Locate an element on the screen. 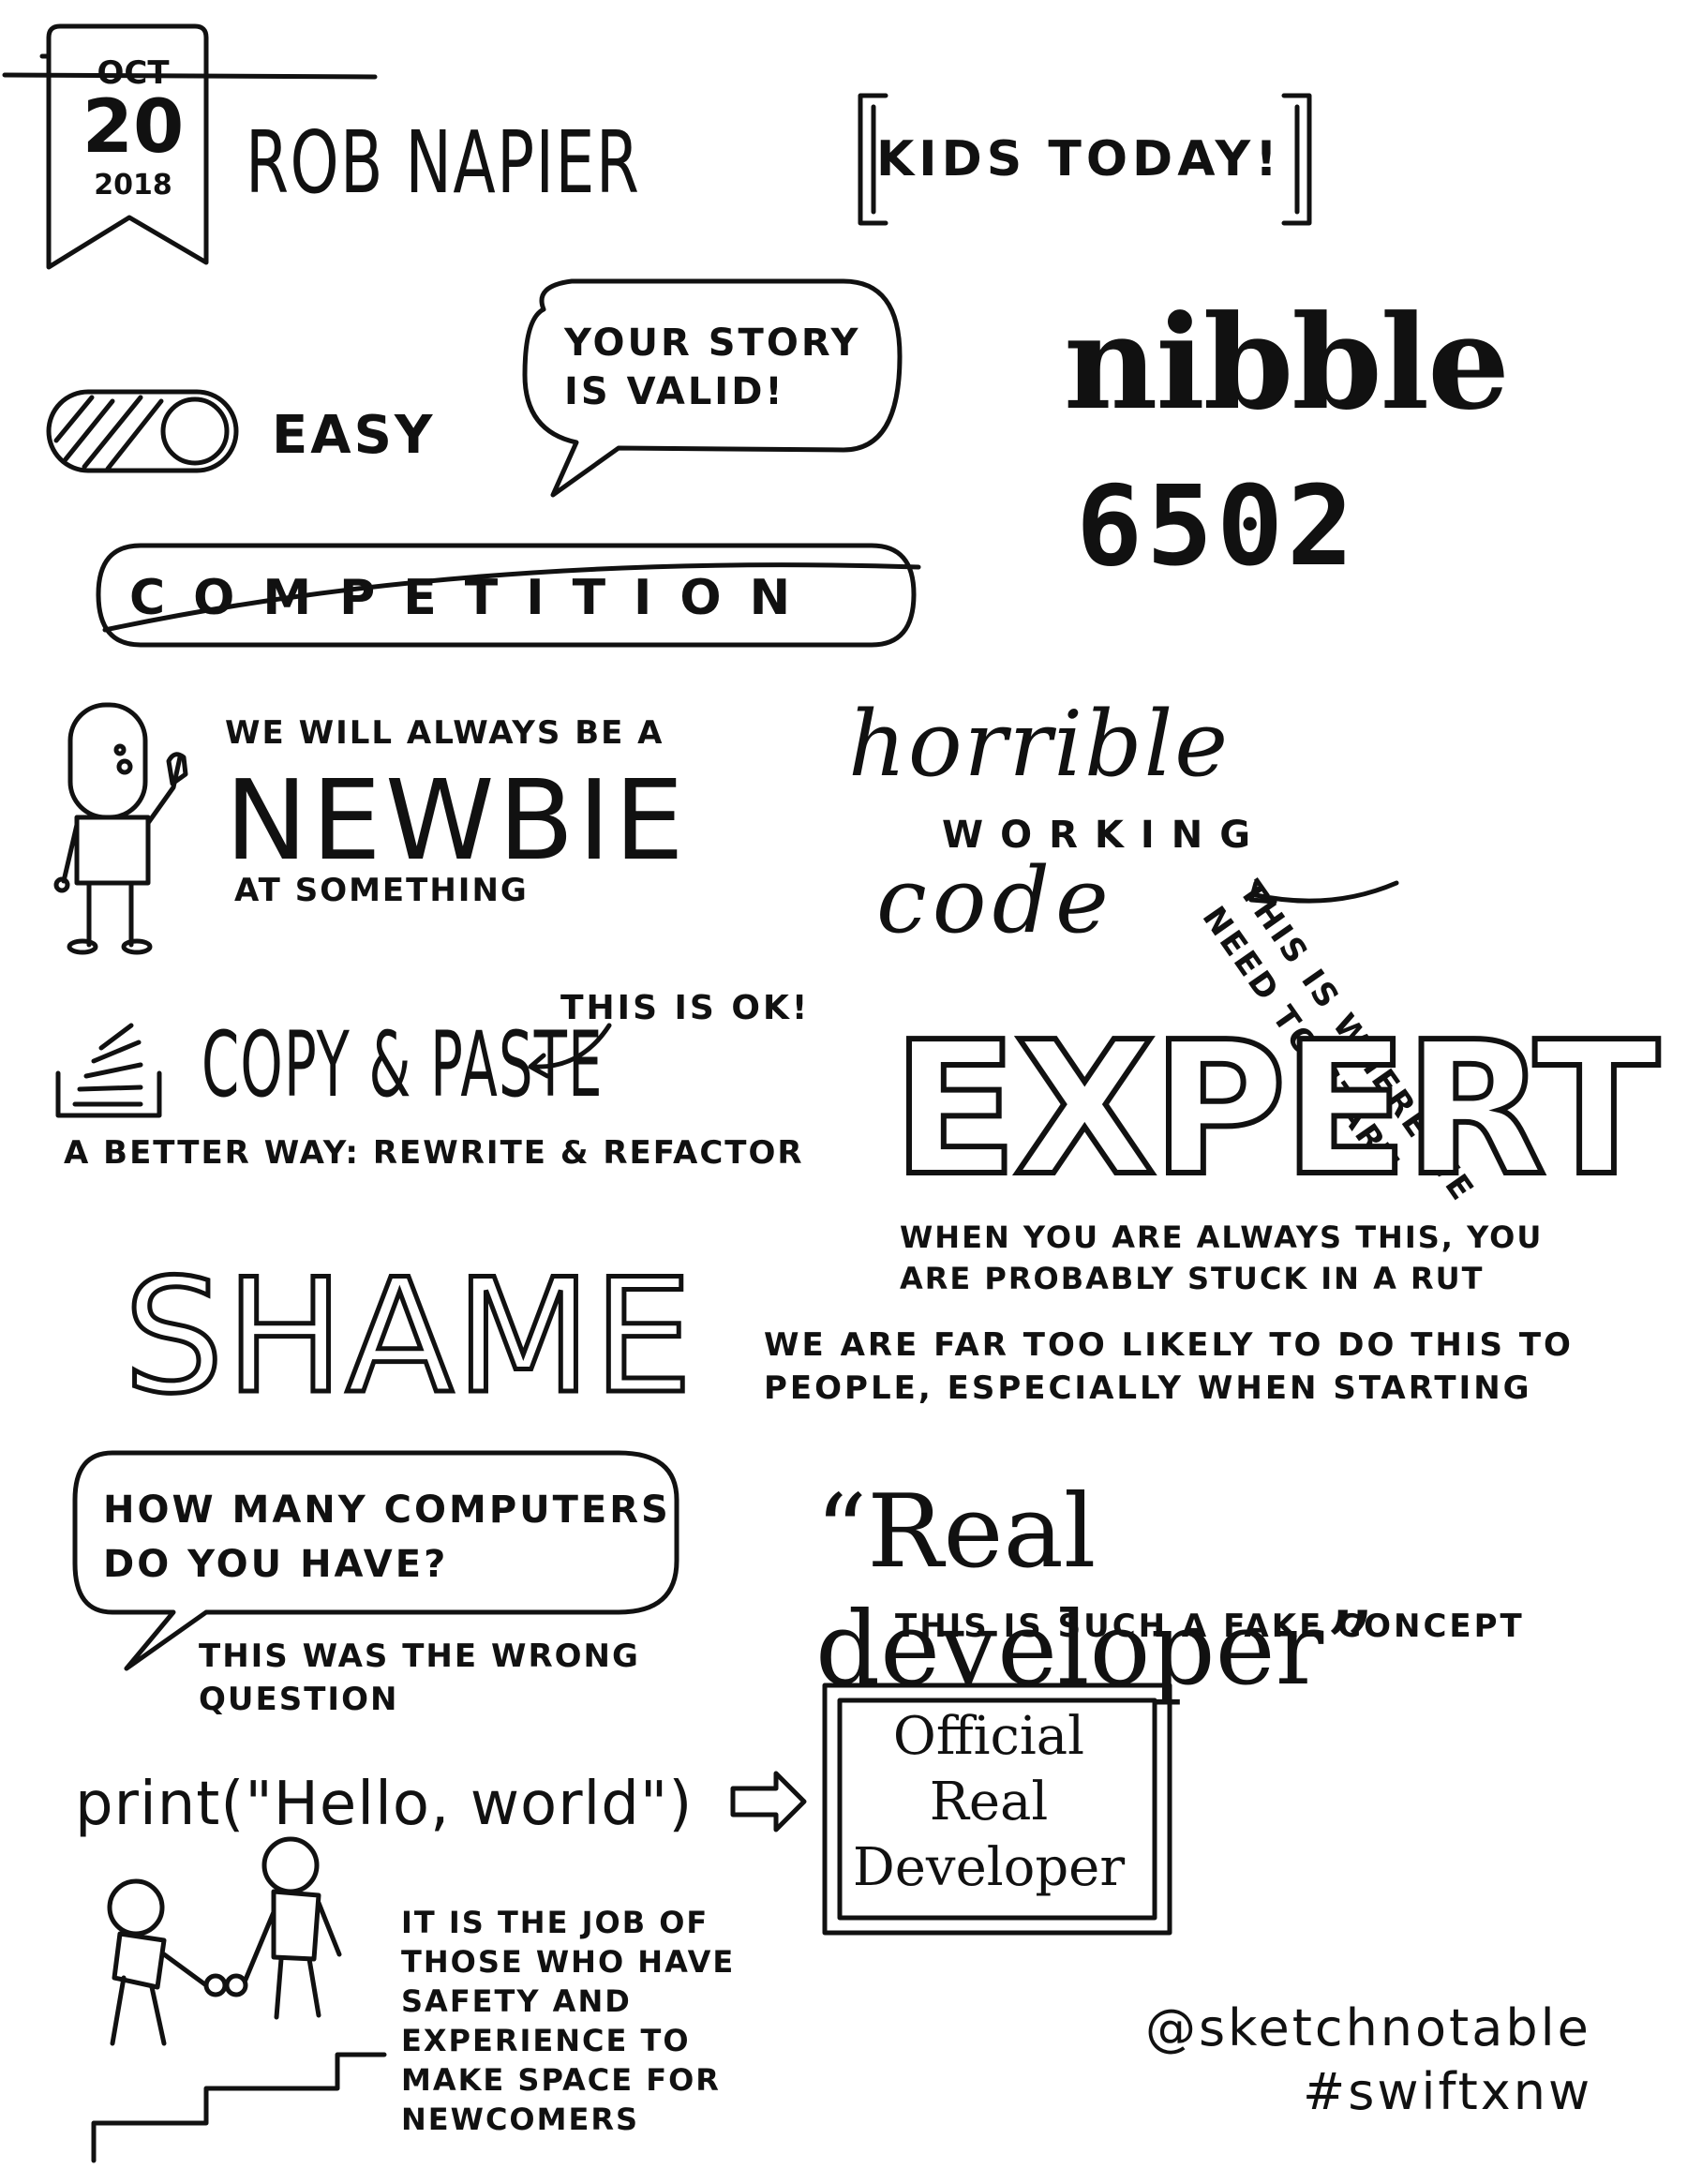 This screenshot has width=1687, height=2184. working-word: WORKING is located at coordinates (1105, 835).